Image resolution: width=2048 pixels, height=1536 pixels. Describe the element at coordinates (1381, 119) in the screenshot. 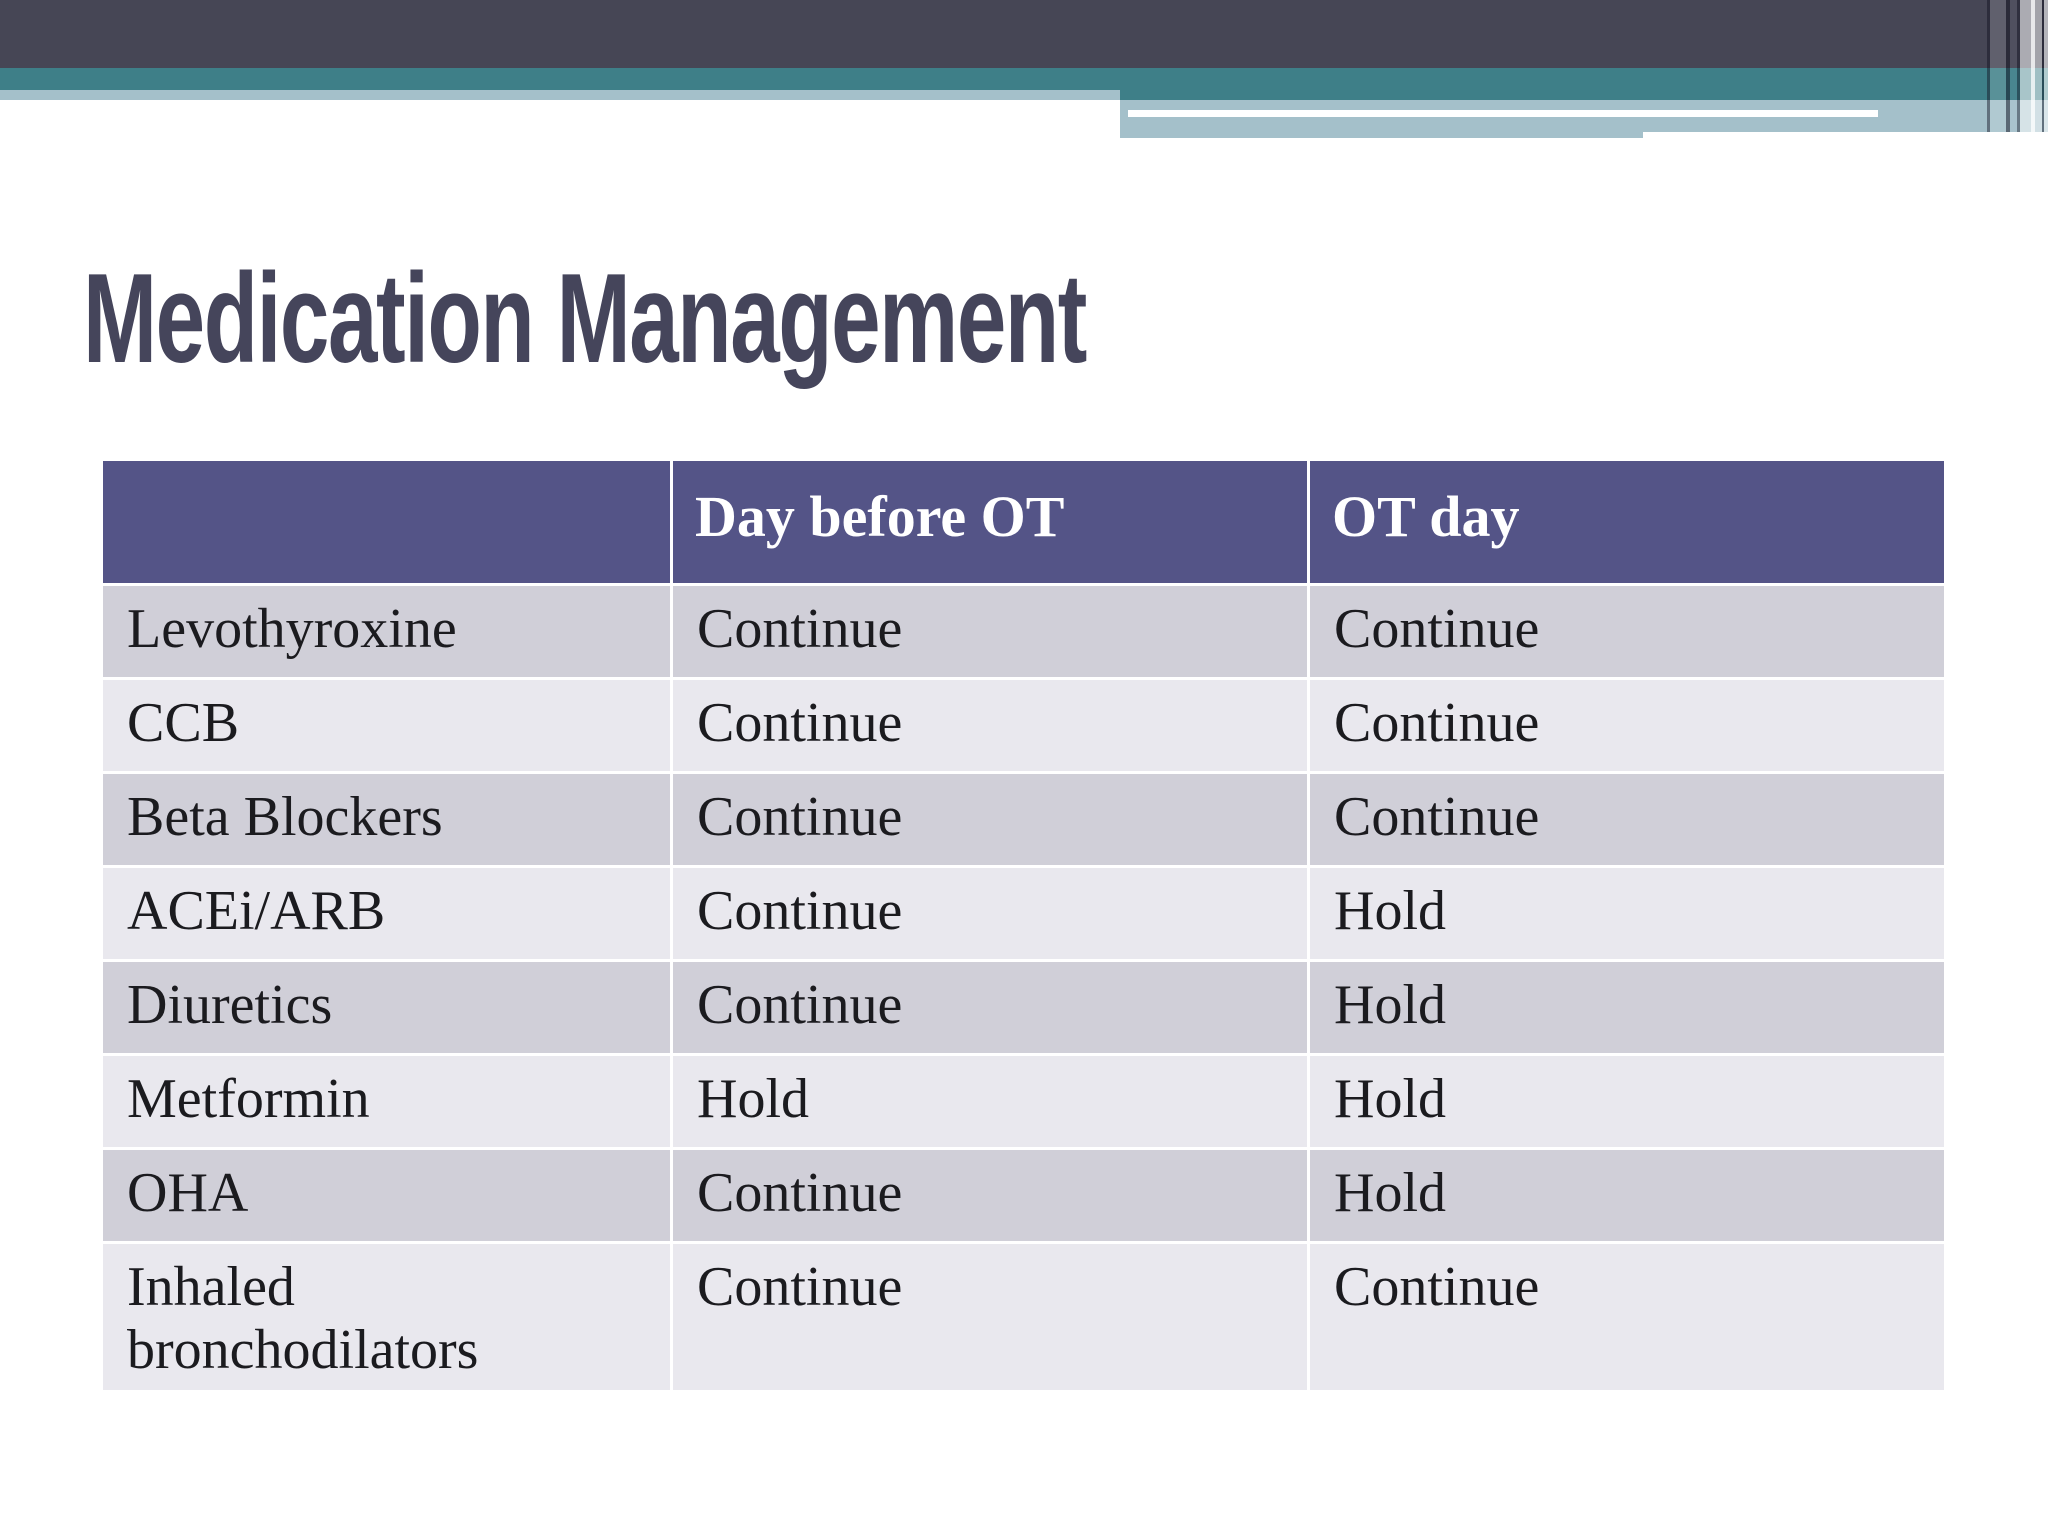

I see `light-blue-accent-block` at that location.